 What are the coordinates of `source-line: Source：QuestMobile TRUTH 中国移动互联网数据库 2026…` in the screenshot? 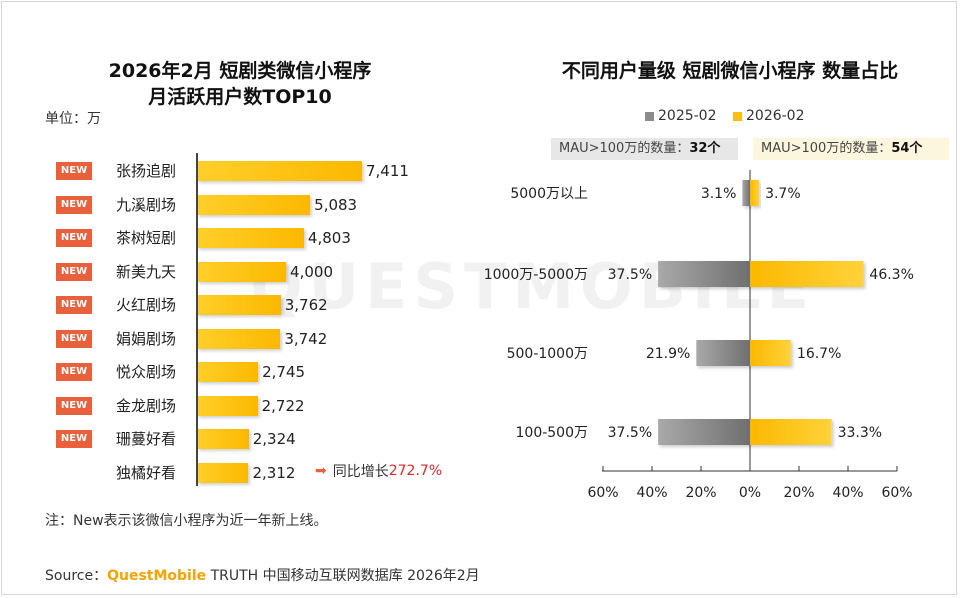 It's located at (262, 575).